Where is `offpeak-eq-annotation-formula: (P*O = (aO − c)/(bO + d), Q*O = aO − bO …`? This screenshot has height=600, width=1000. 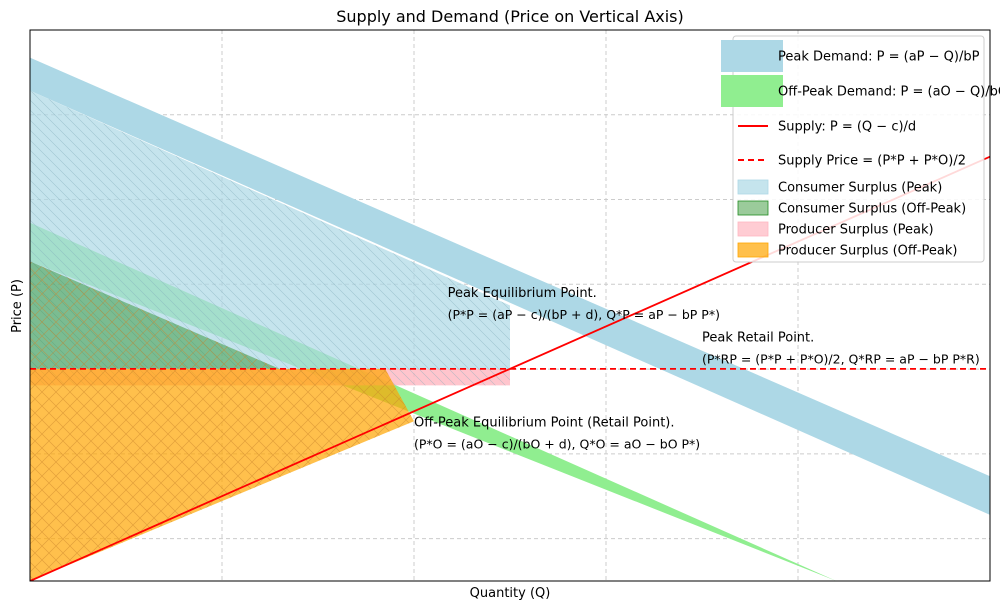
offpeak-eq-annotation-formula: (P*O = (aO − c)/(bO + d), Q*O = aO − bO … is located at coordinates (557, 444).